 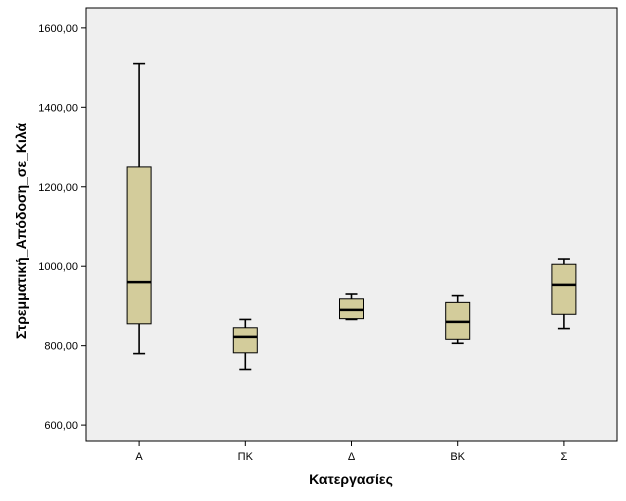 I want to click on y-tick-label: 600,00, so click(x=61, y=426).